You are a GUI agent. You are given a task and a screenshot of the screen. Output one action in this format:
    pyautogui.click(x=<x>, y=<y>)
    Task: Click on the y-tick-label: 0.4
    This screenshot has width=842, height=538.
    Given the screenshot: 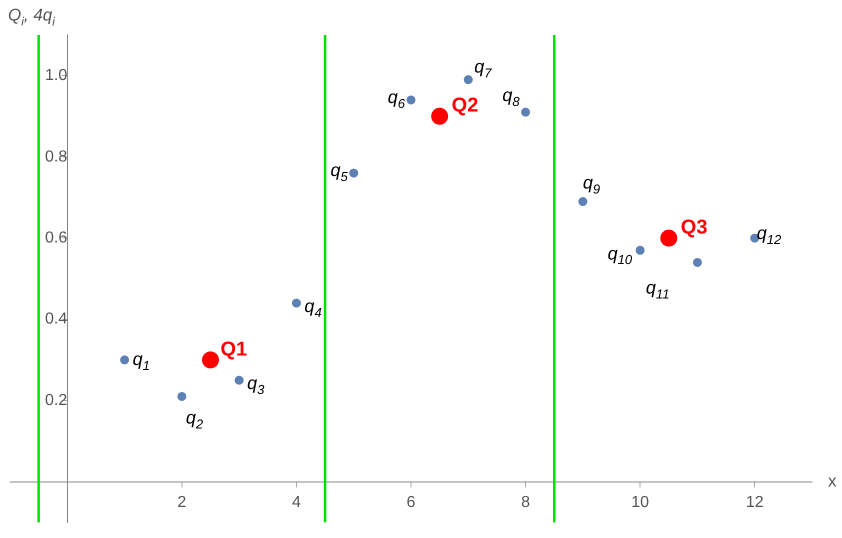 What is the action you would take?
    pyautogui.click(x=56, y=319)
    